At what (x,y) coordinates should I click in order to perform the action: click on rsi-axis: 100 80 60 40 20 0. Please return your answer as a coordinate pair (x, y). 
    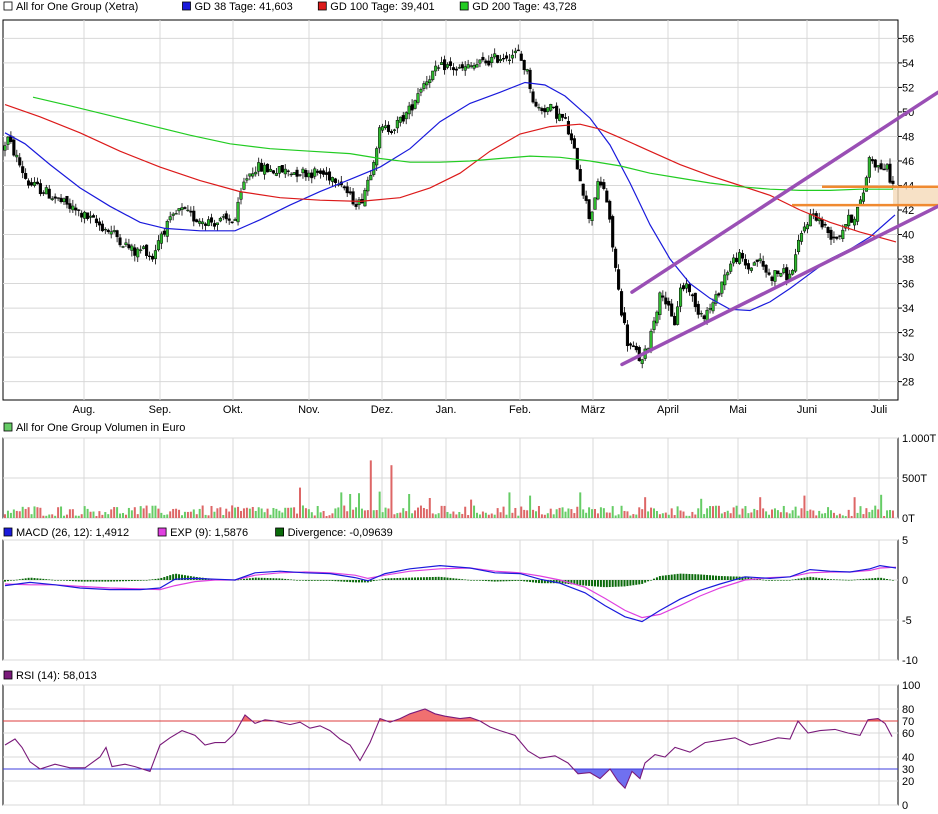
    Looking at the image, I should click on (911, 746).